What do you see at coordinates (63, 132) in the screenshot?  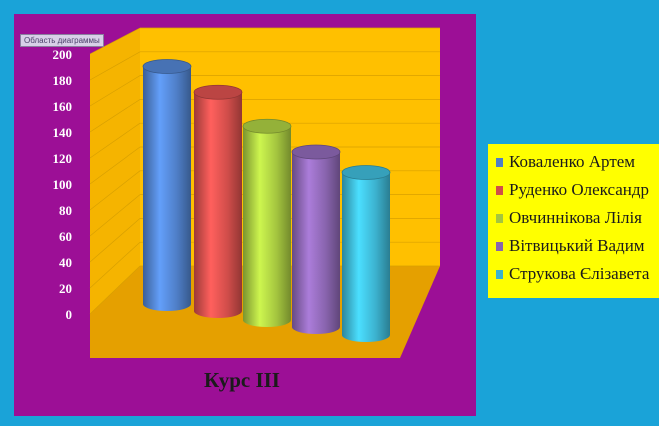 I see `y-tick-label: 140` at bounding box center [63, 132].